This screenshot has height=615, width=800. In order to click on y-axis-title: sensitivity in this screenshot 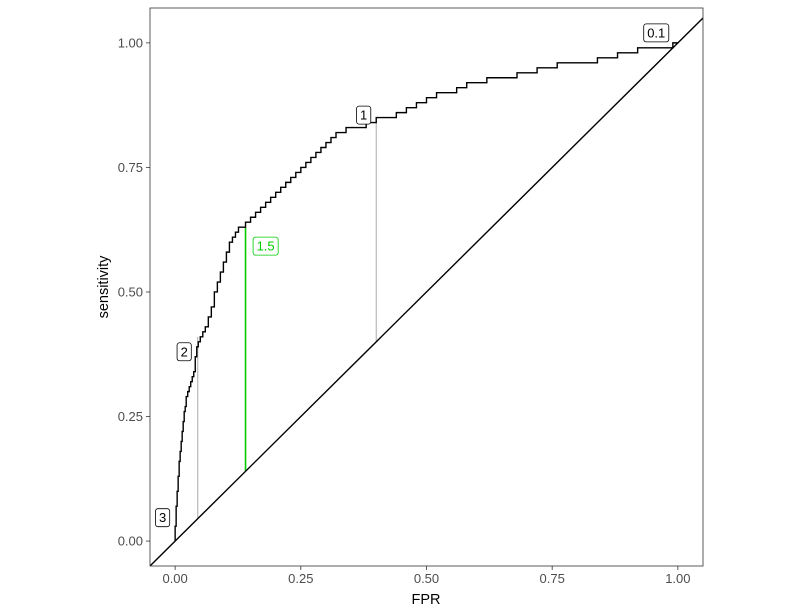, I will do `click(104, 287)`.